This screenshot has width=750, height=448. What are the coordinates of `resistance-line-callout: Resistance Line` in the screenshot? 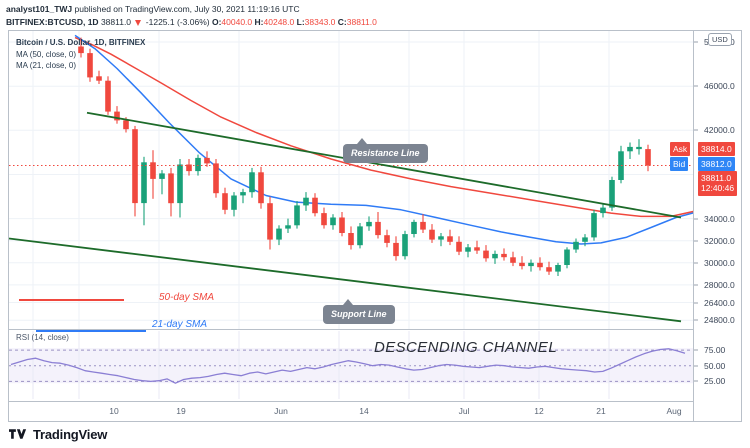 It's located at (385, 150).